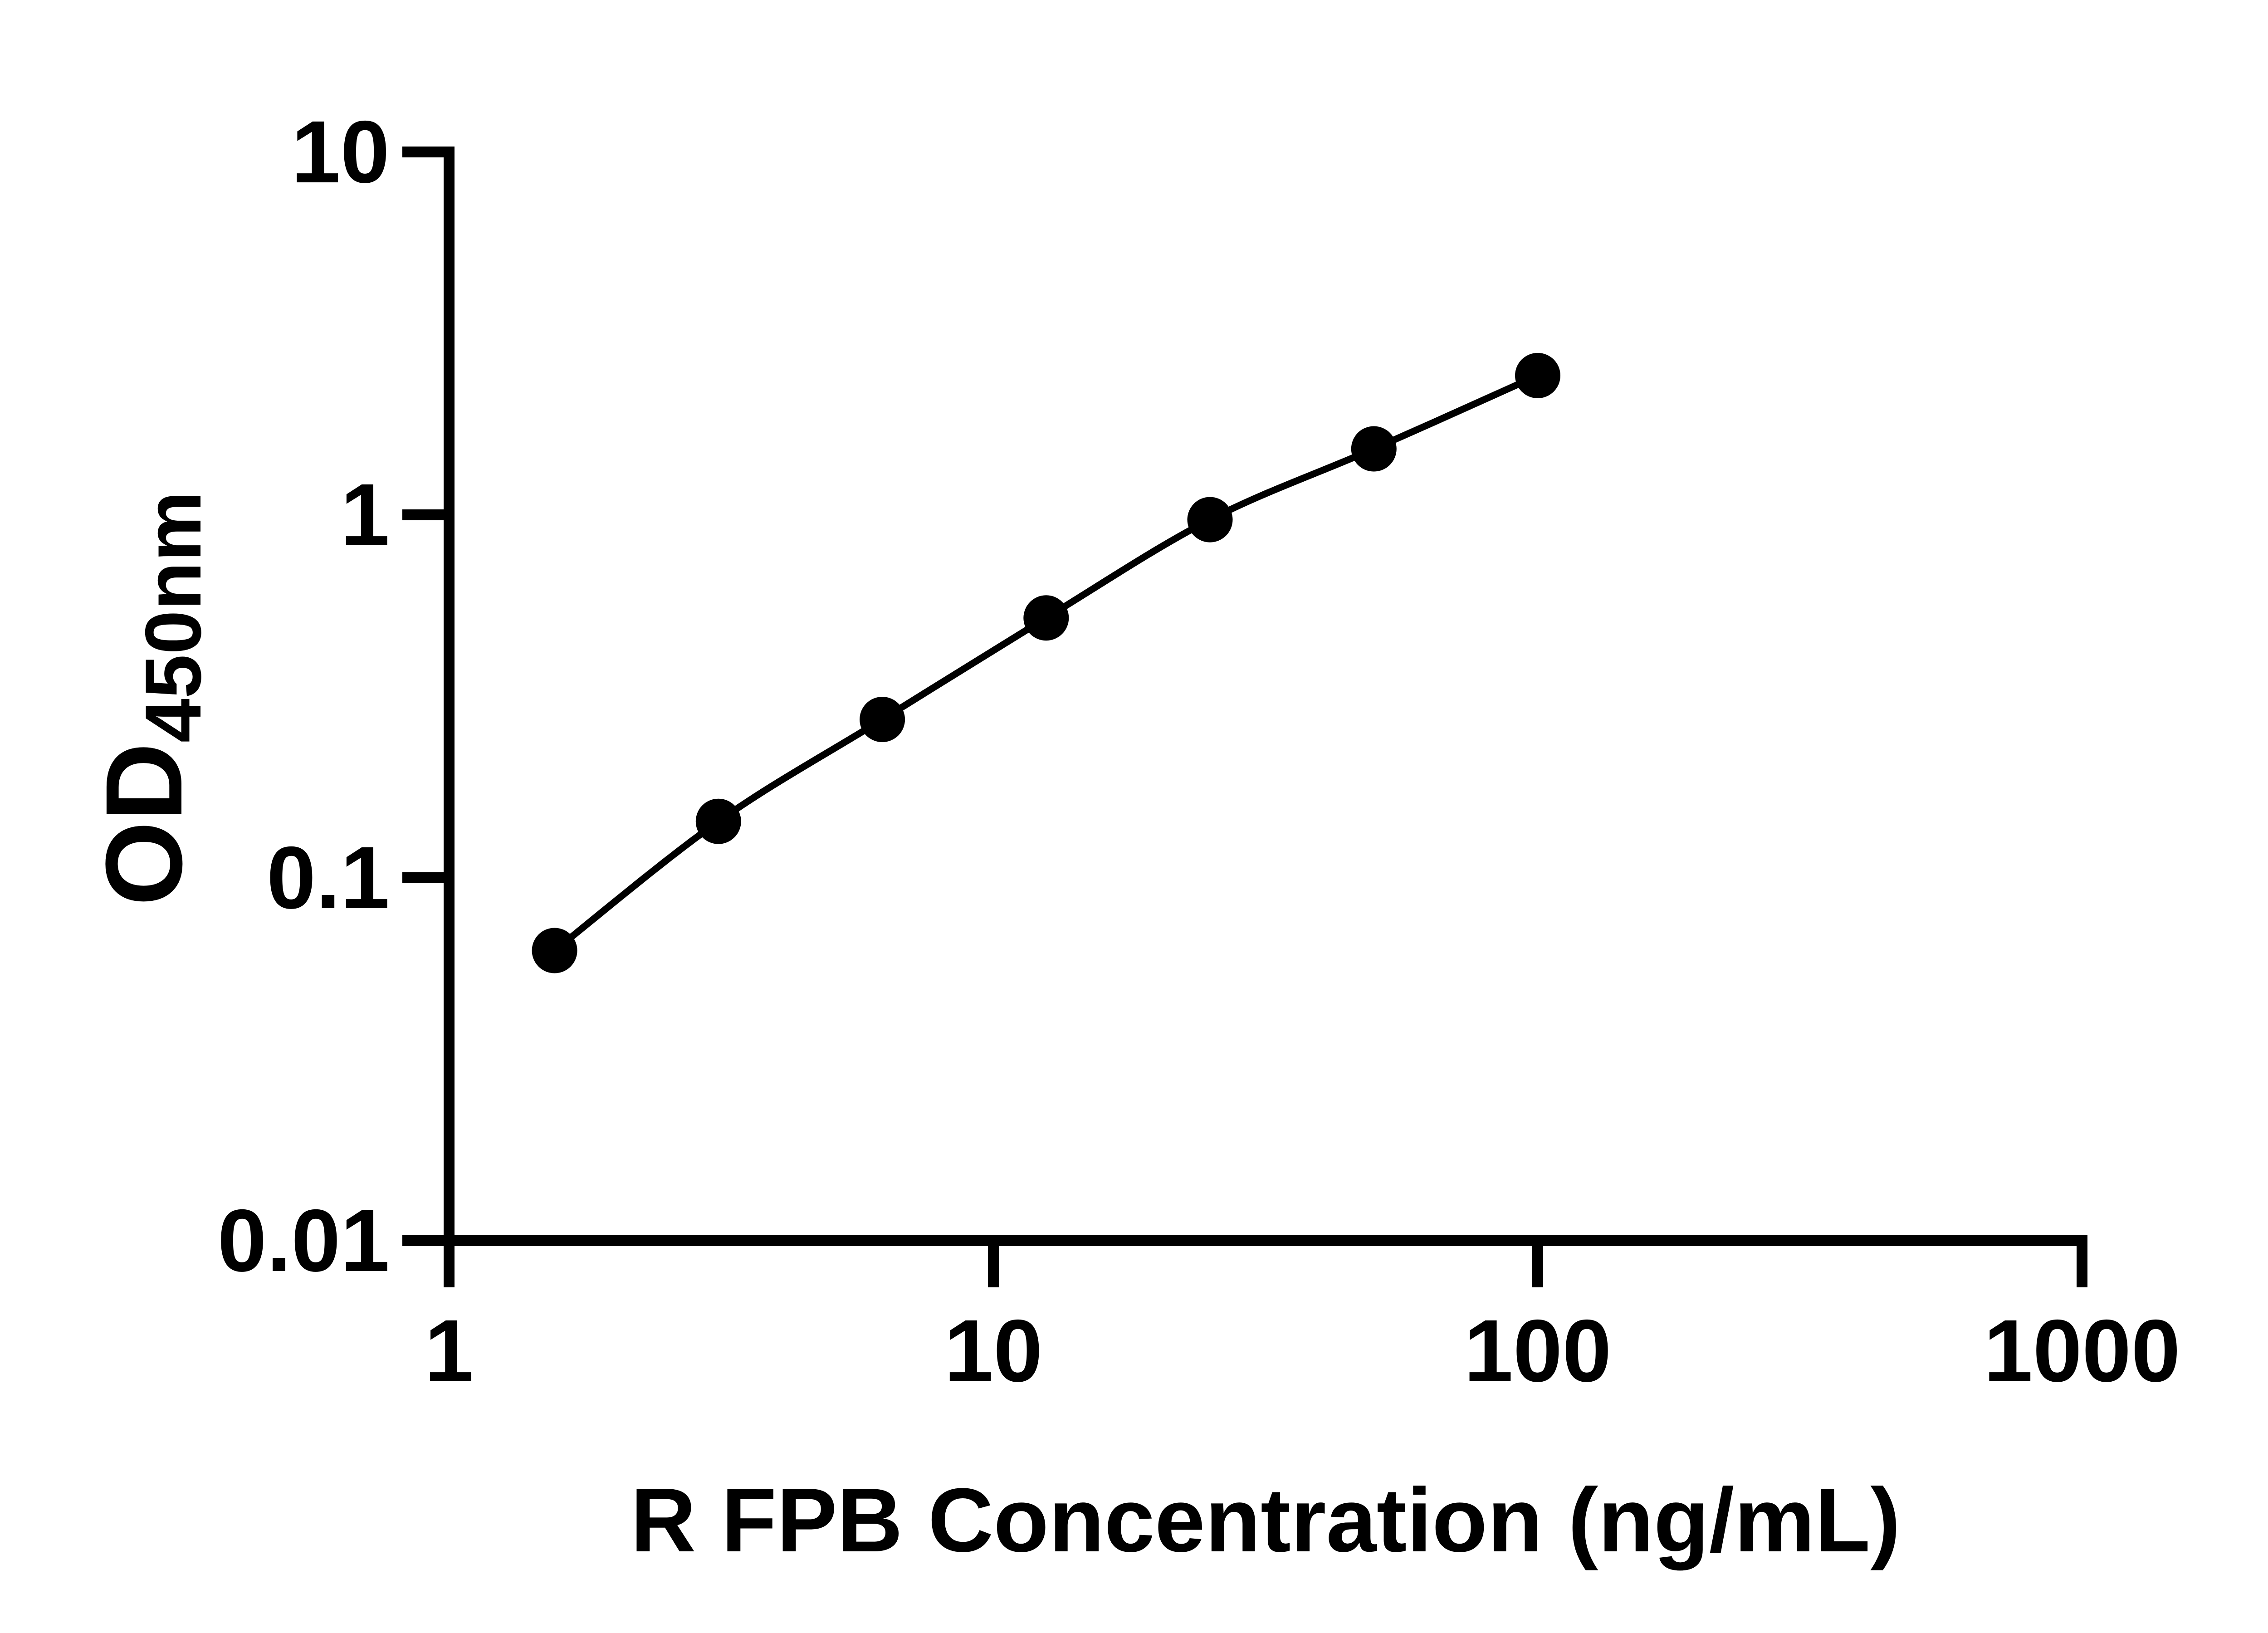  What do you see at coordinates (1266, 1520) in the screenshot?
I see `x-axis-title: R FPB Concentration (ng/mL)` at bounding box center [1266, 1520].